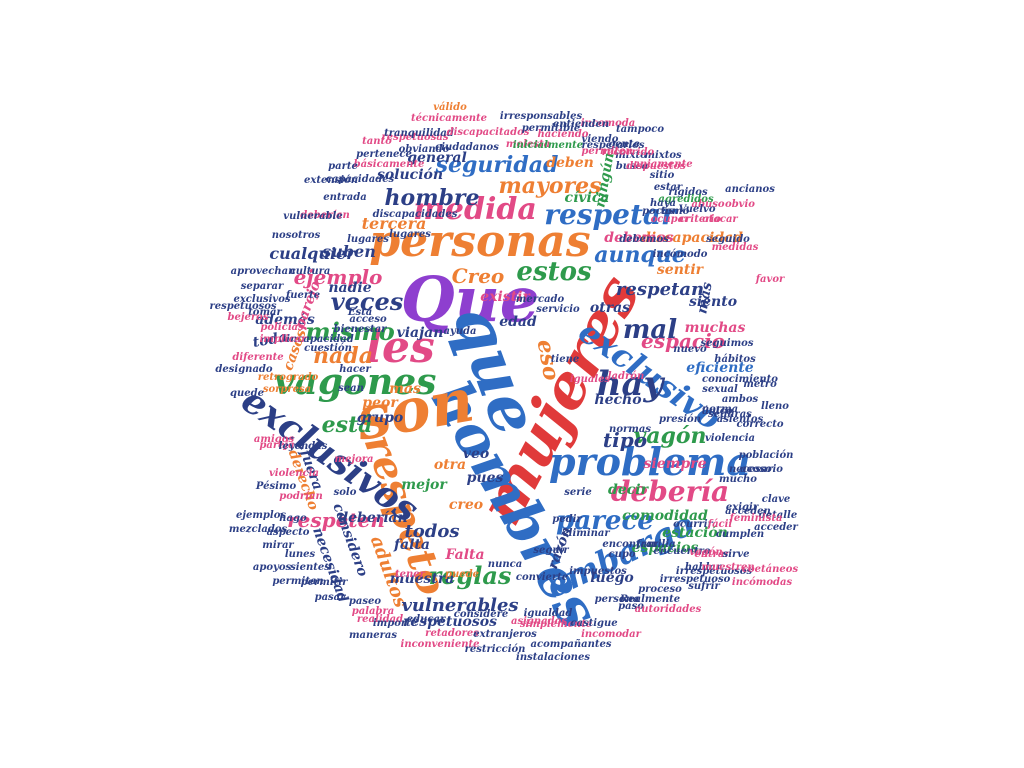 The height and width of the screenshot is (768, 1024). Describe the element at coordinates (265, 312) in the screenshot. I see `word-126: tomar` at that location.